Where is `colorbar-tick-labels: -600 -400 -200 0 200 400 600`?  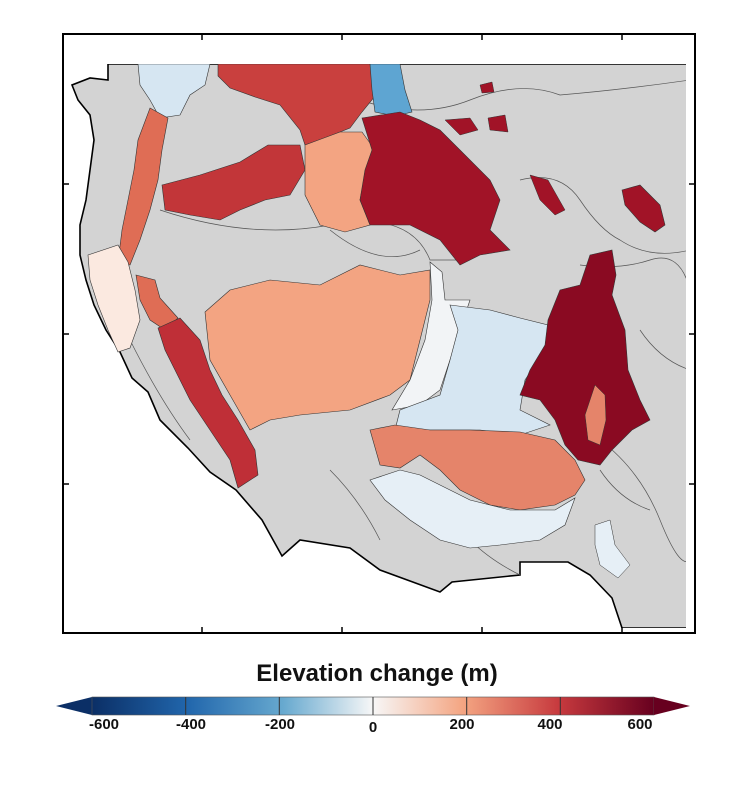 colorbar-tick-labels: -600 -400 -200 0 200 400 600 is located at coordinates (377, 728).